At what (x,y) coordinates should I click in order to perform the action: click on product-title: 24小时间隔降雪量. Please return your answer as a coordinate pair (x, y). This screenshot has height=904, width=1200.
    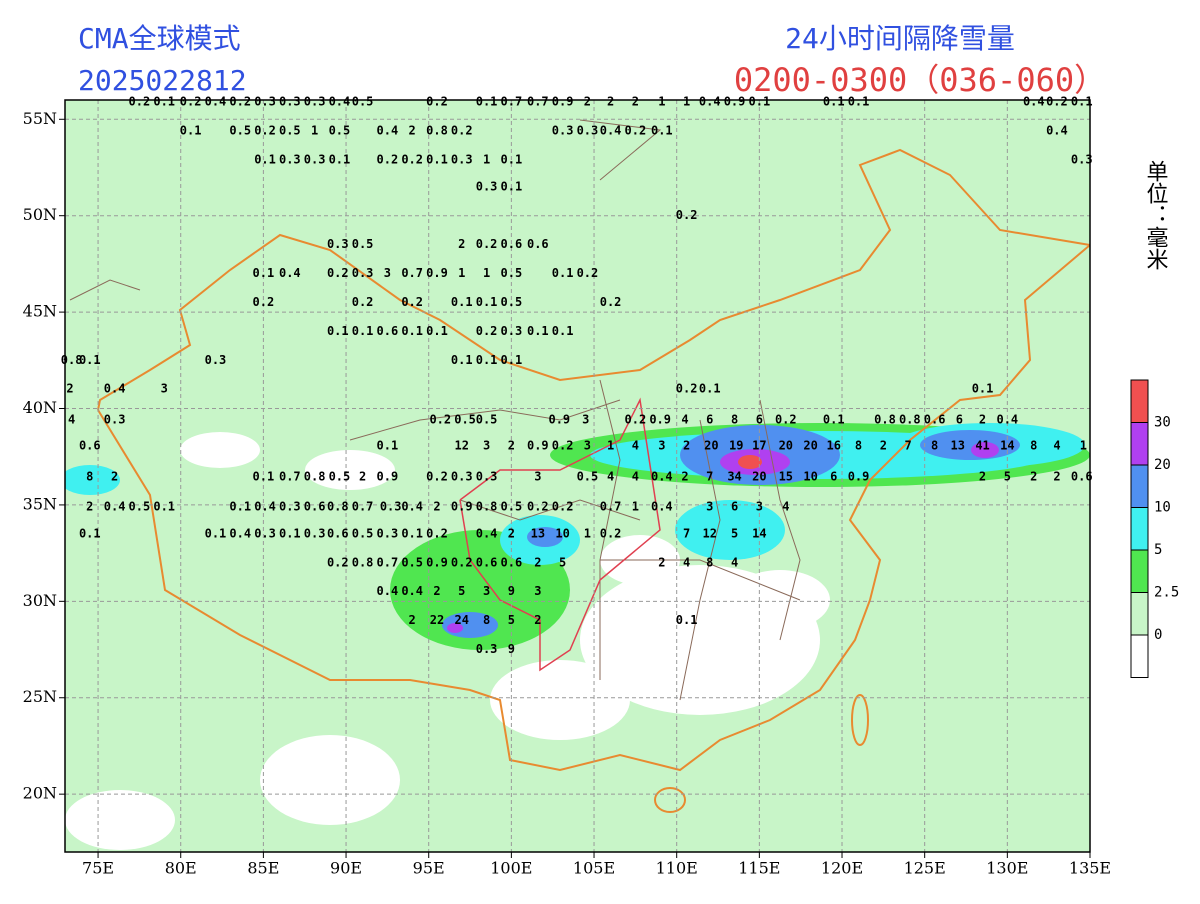
    Looking at the image, I should click on (900, 38).